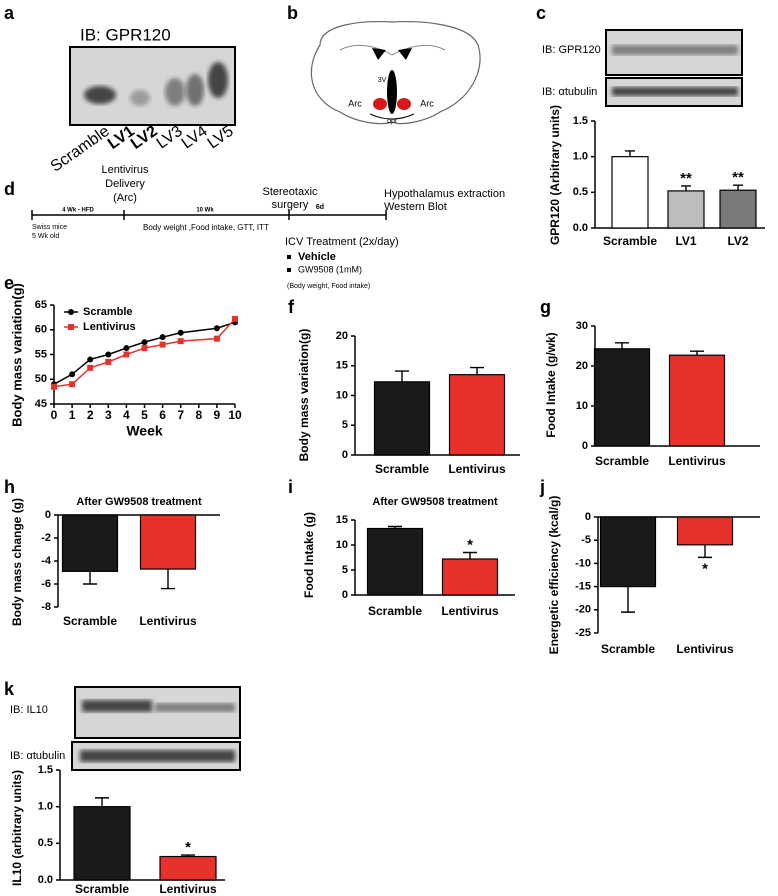  What do you see at coordinates (330, 269) in the screenshot?
I see `group: GW9508 (1mM)` at bounding box center [330, 269].